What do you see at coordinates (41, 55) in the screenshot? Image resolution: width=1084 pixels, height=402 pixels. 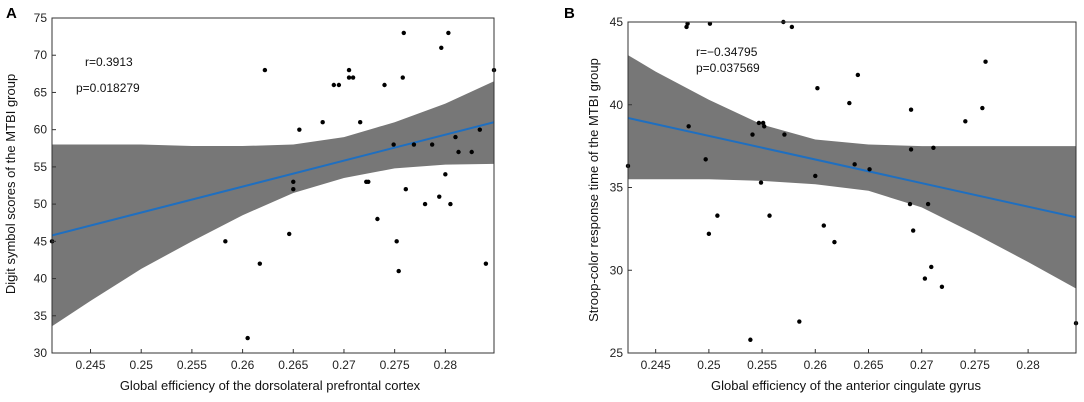 I see `panel-a-y-tick-label: 70` at bounding box center [41, 55].